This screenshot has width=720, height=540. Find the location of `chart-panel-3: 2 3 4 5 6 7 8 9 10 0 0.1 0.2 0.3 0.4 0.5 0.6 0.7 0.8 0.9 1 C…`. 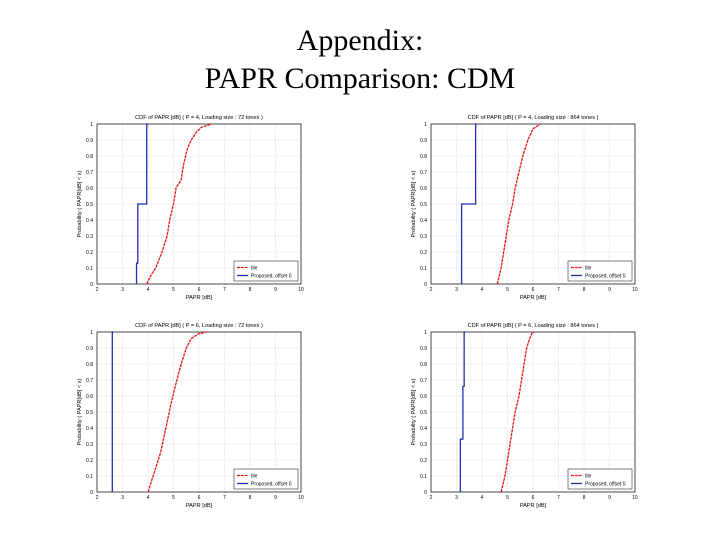

chart-panel-3: 2 3 4 5 6 7 8 9 10 0 0.1 0.2 0.3 0.4 0.5 0.6 0.7 0.8 0.9 1 C… is located at coordinates (192, 423).